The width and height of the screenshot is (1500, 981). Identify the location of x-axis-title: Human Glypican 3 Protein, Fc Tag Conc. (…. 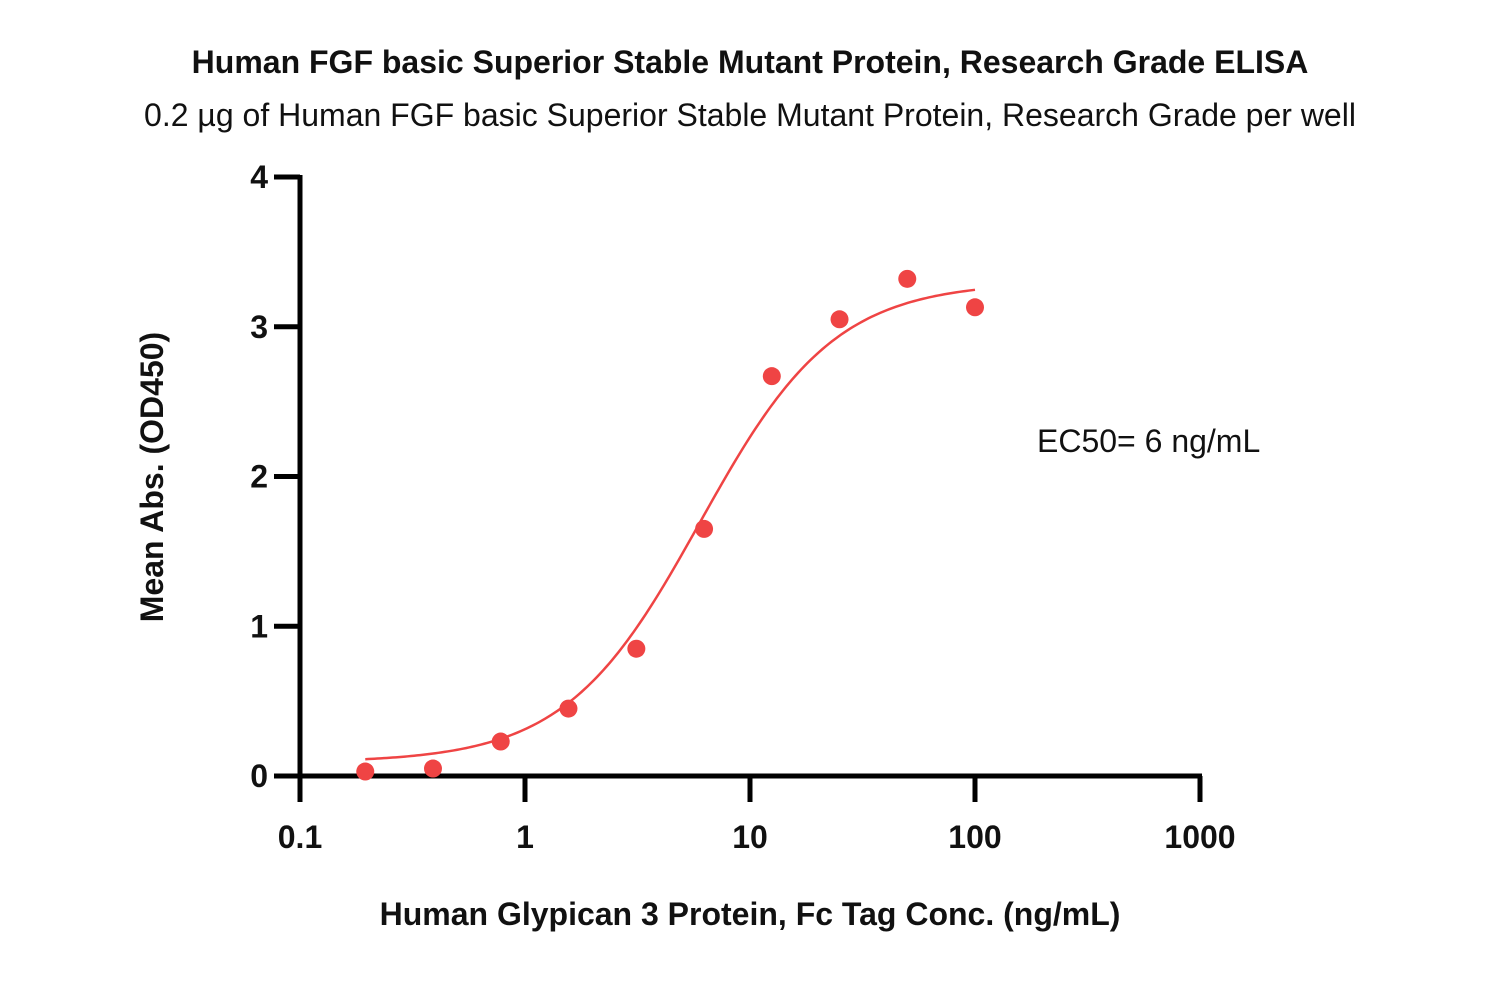
(750, 914).